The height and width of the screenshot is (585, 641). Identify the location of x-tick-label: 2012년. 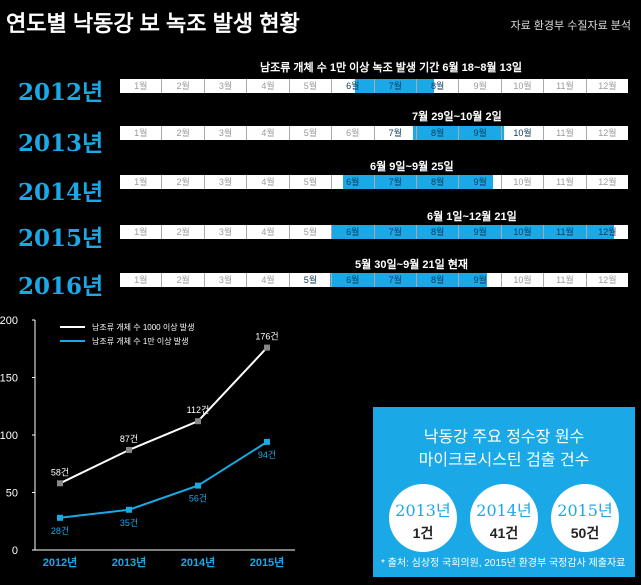
(60, 562).